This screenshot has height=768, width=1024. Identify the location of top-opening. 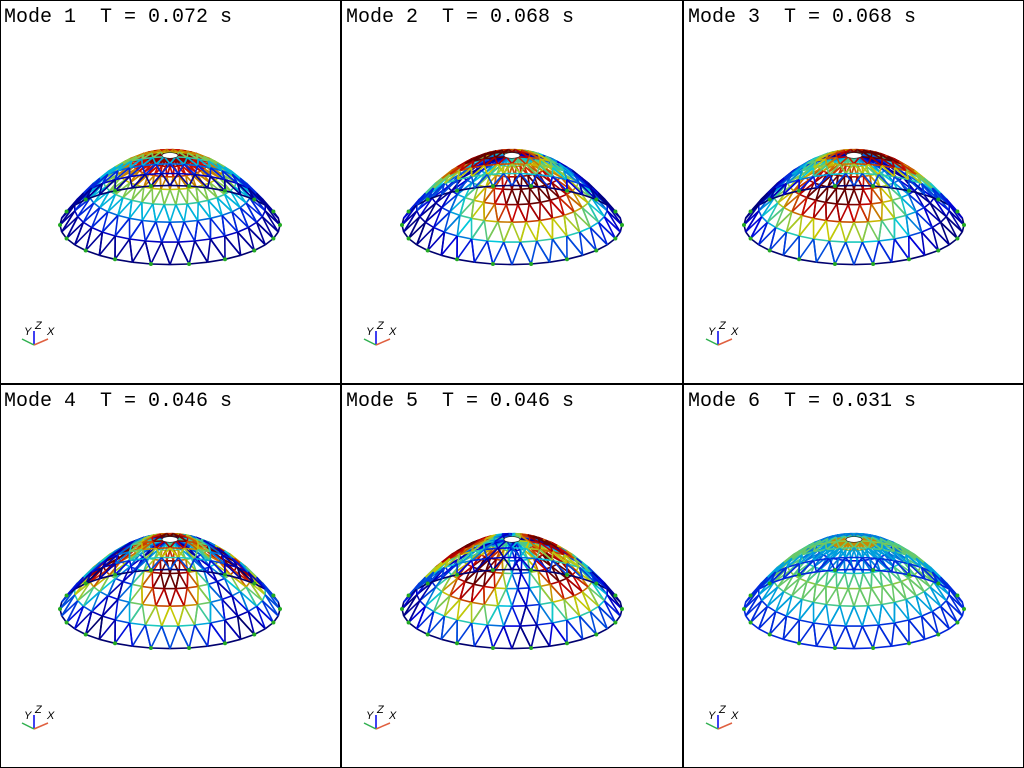
(512, 155).